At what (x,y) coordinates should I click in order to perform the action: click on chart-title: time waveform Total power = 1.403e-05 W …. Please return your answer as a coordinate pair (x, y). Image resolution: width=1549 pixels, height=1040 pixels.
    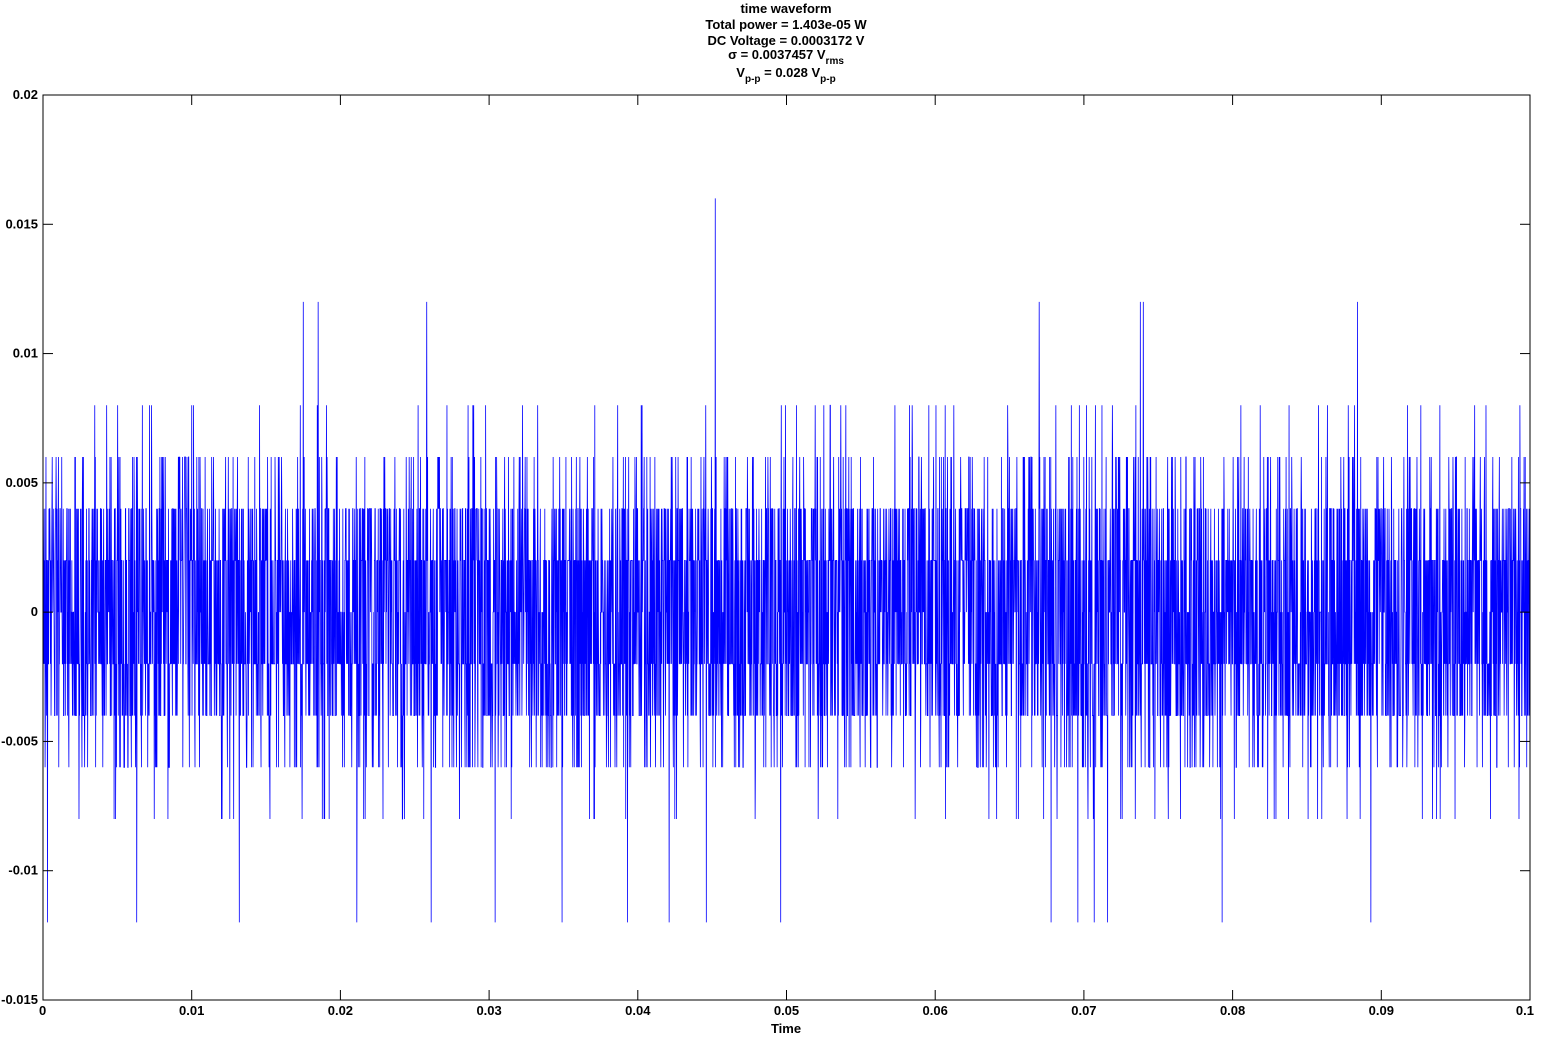
    Looking at the image, I should click on (786, 43).